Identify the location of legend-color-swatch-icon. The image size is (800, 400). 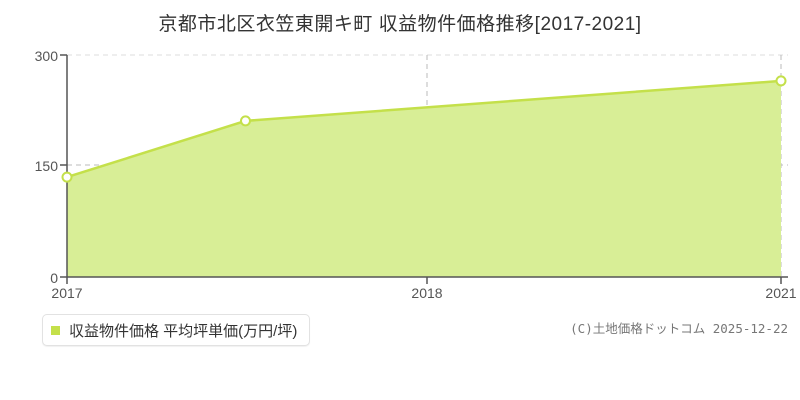
(55, 330).